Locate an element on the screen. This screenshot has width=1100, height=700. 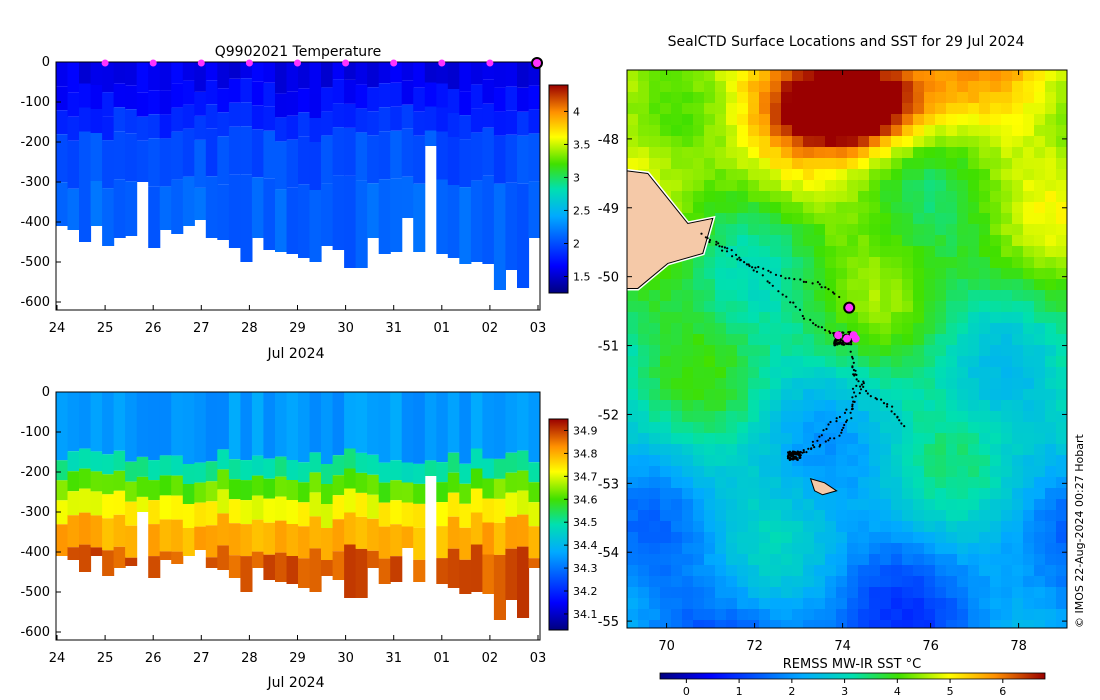
surface-marker is located at coordinates (153, 63).